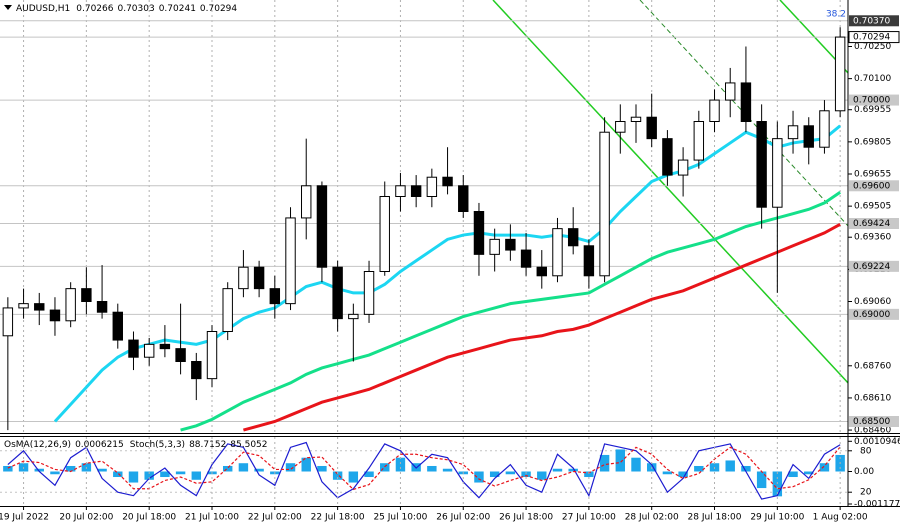  I want to click on y-tick-label: 0.69060, so click(872, 302).